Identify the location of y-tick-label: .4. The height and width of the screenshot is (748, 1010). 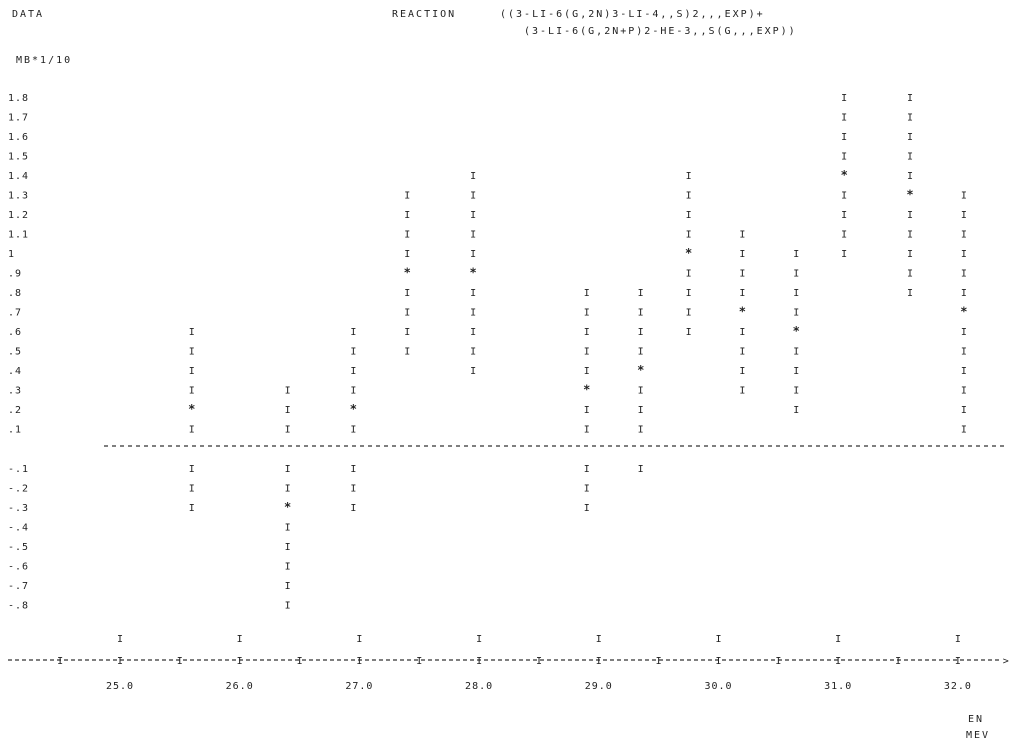
(15, 371).